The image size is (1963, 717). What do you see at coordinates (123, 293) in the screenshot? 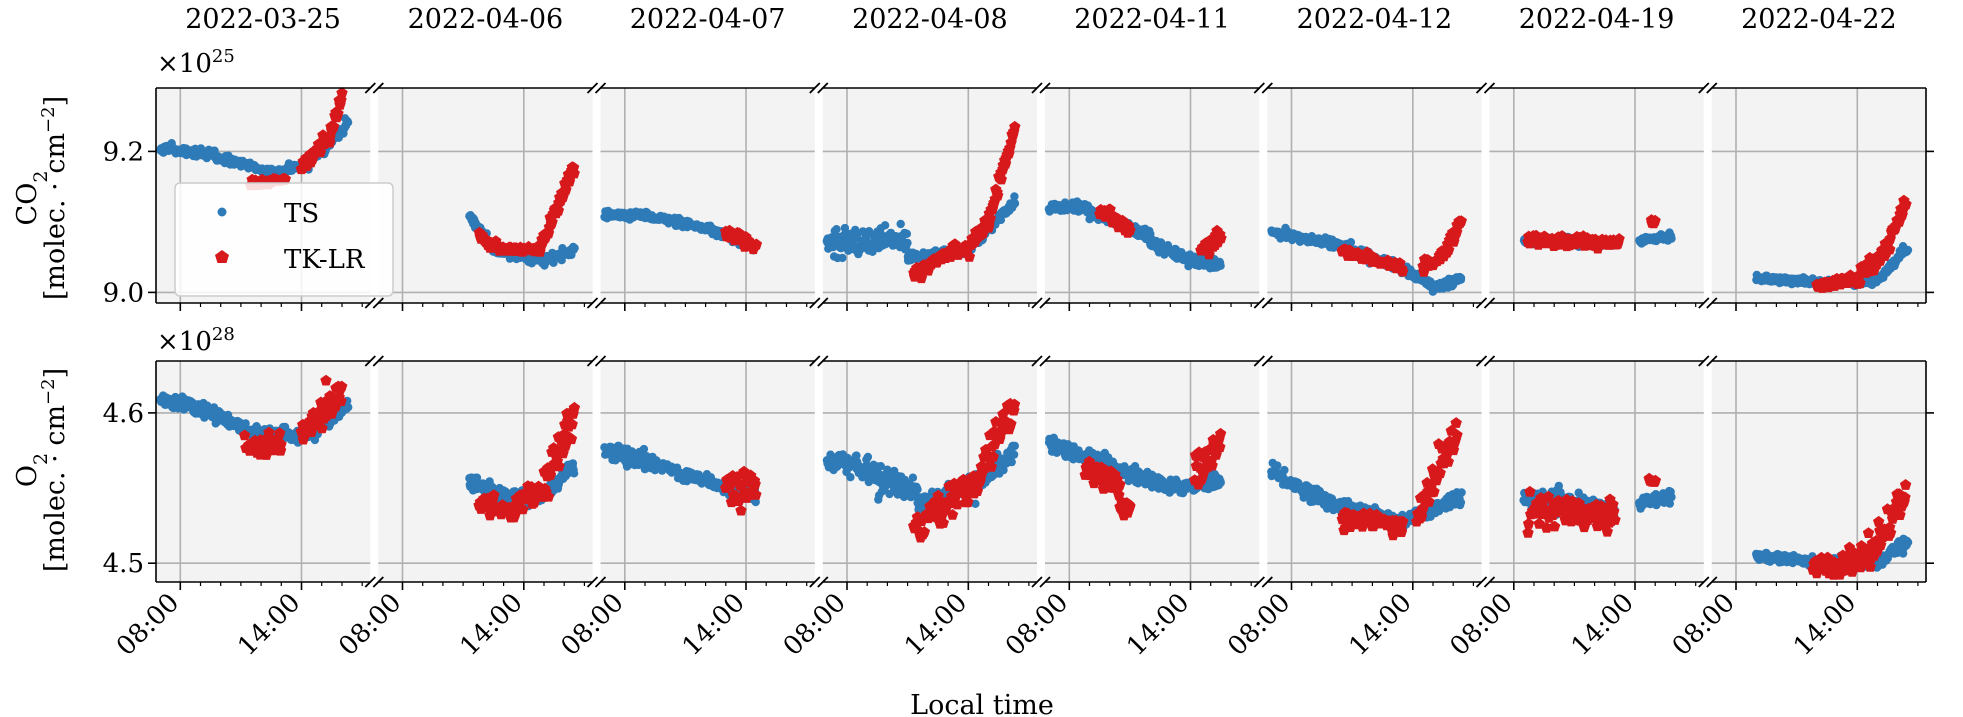
I see `y-tick-label: 9.0` at bounding box center [123, 293].